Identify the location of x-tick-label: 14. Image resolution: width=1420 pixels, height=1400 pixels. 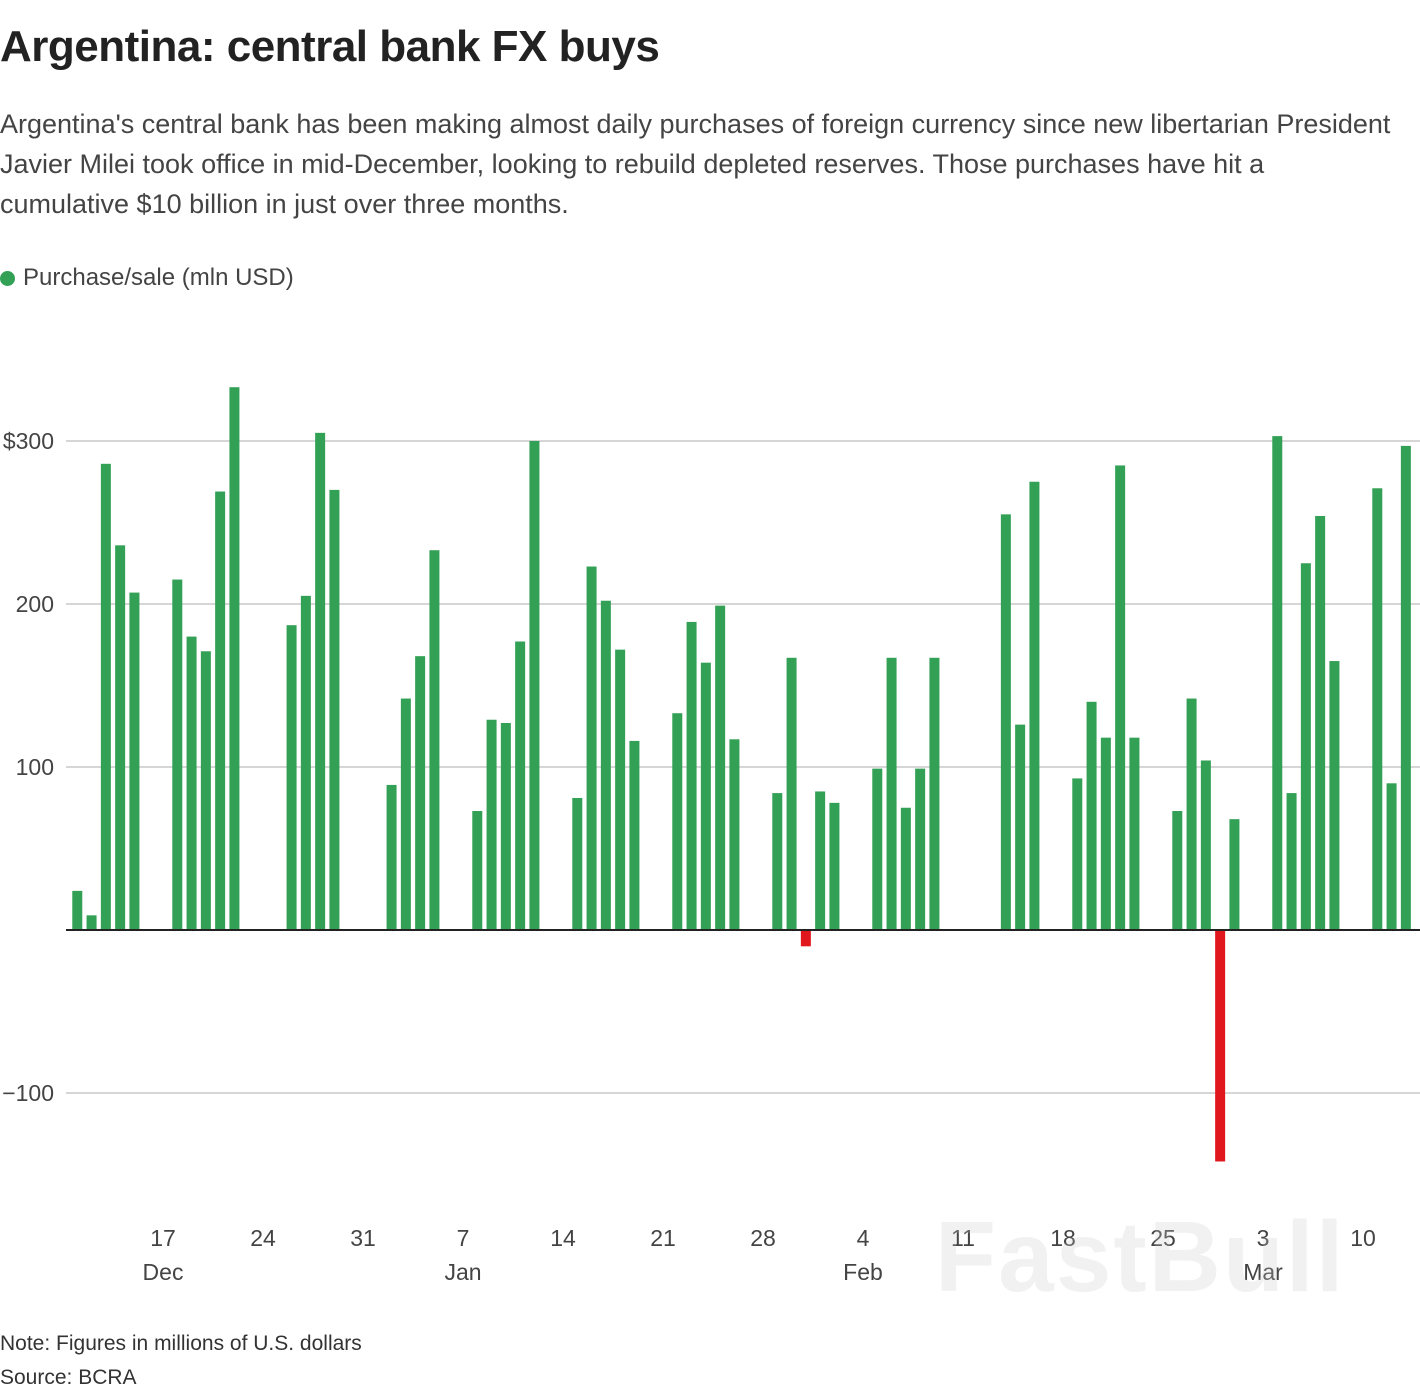
(563, 1238).